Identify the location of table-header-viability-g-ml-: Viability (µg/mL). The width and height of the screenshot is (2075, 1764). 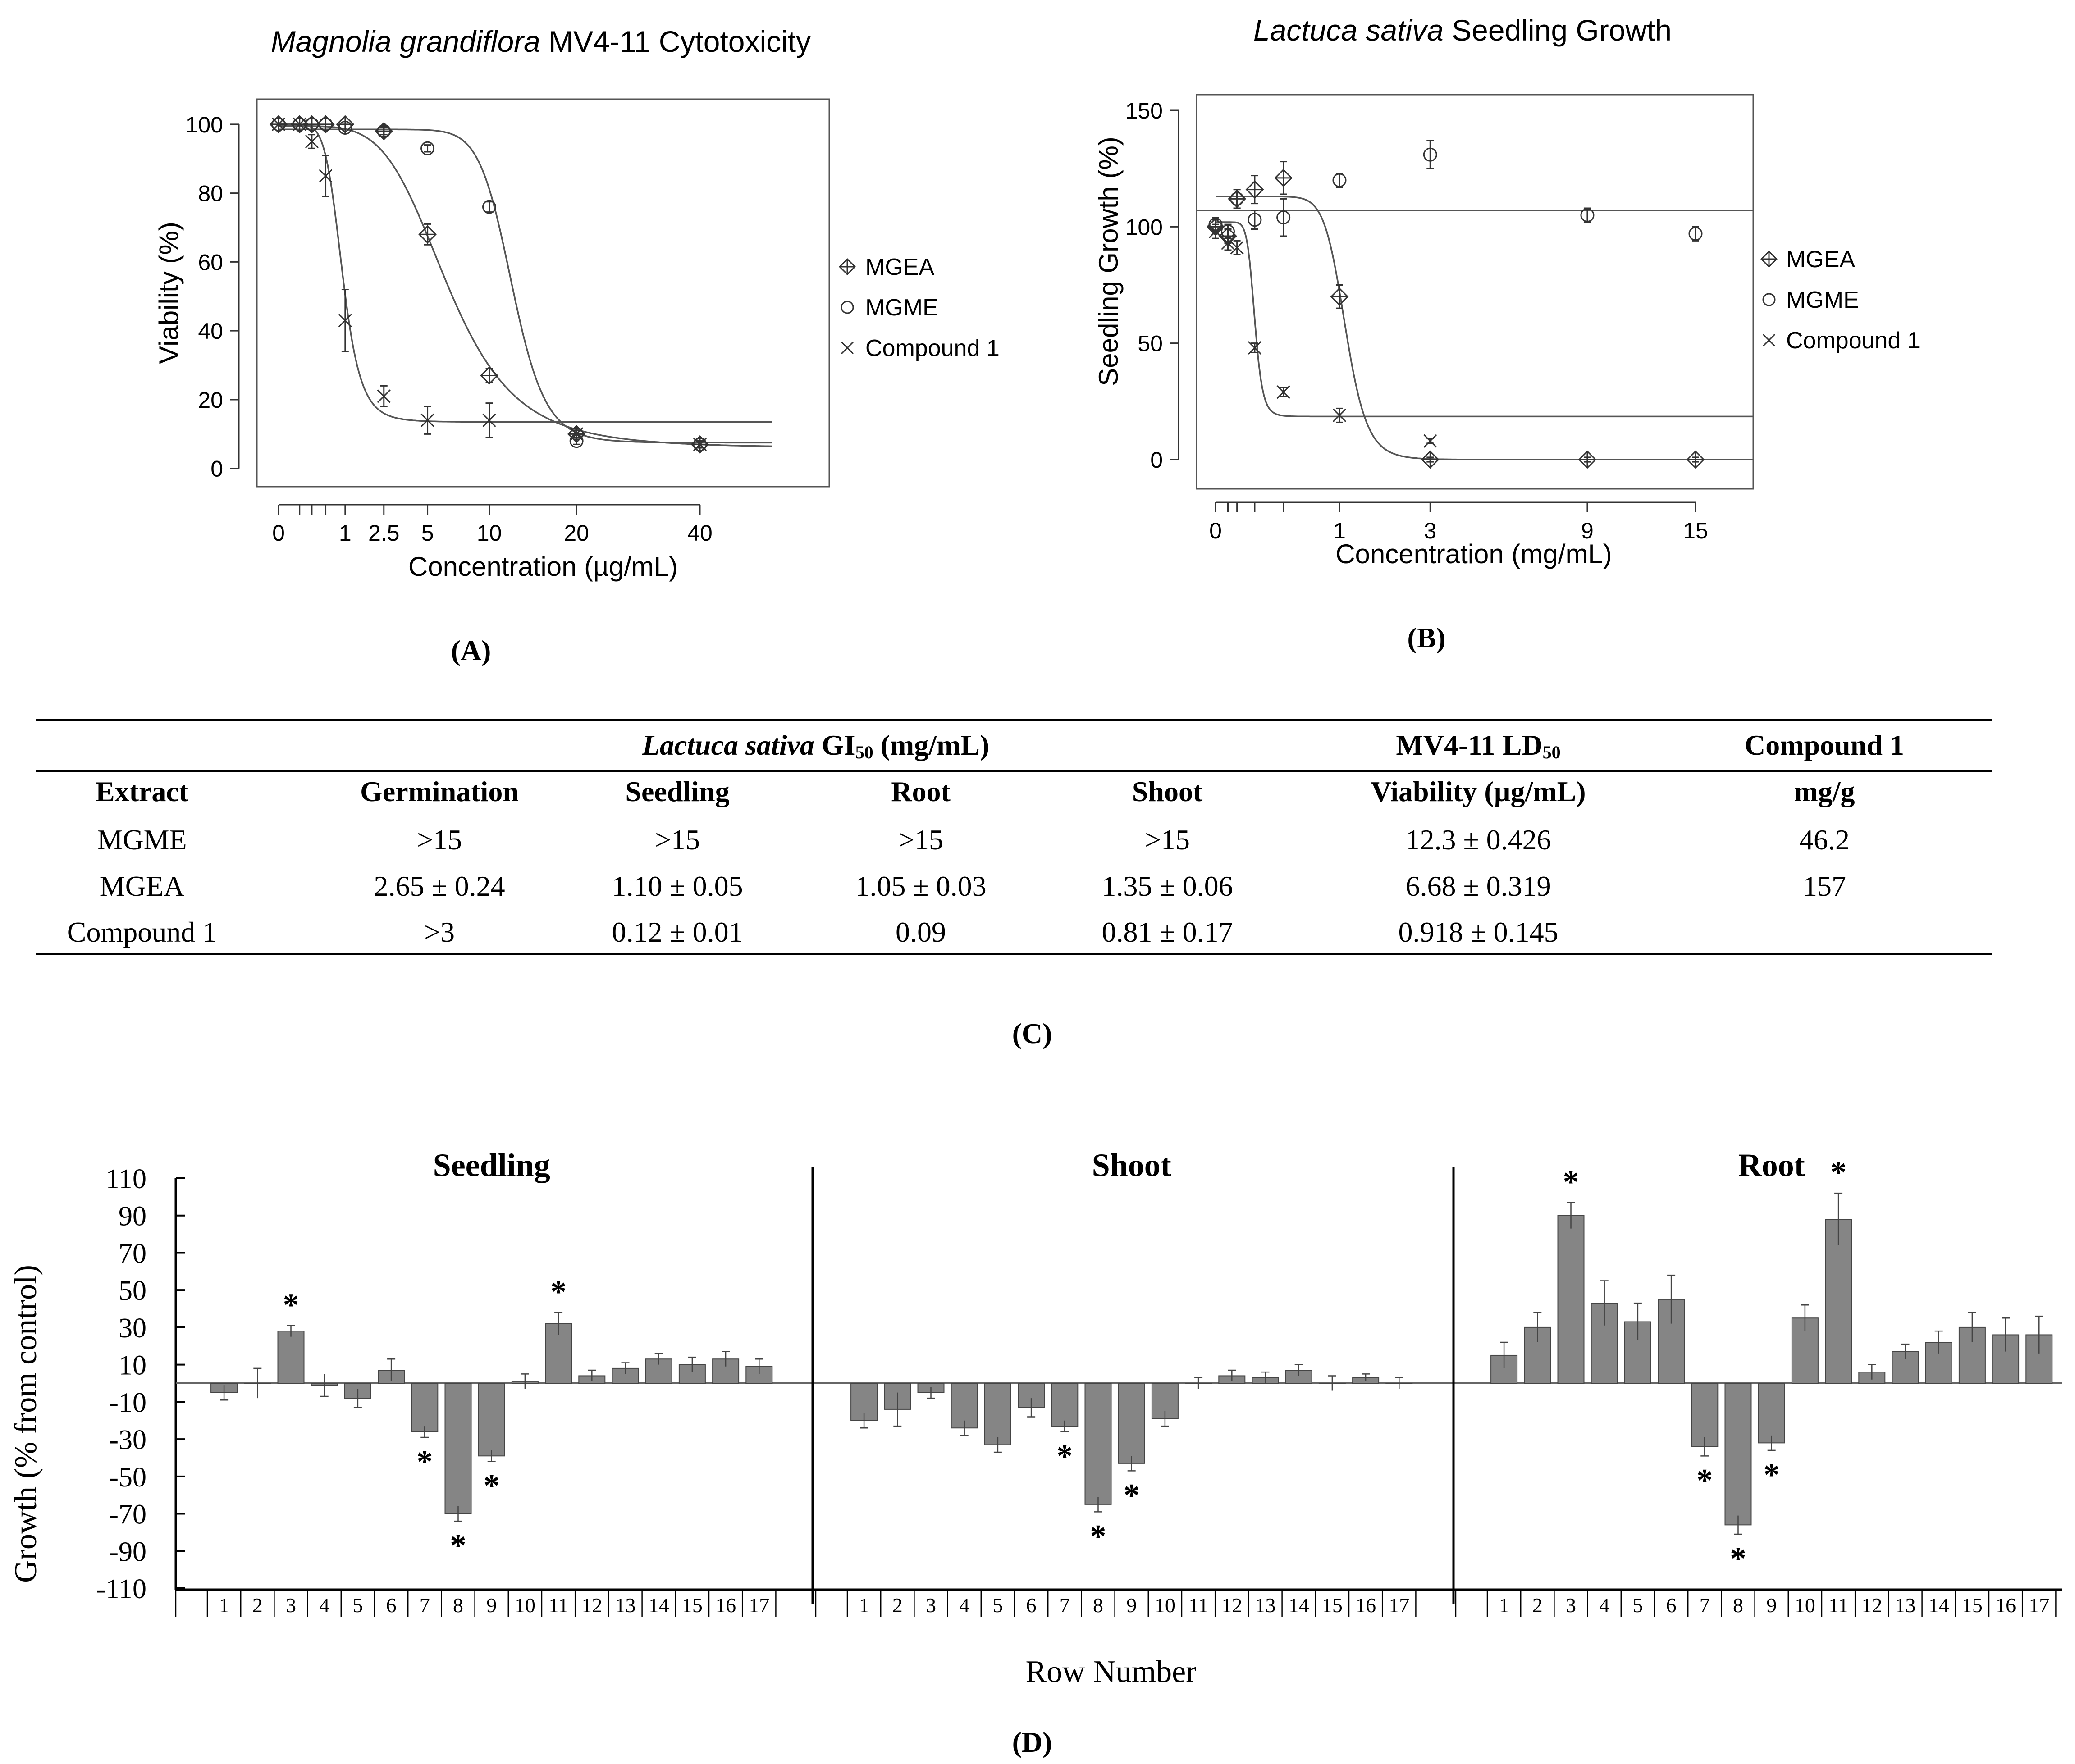
(1478, 791).